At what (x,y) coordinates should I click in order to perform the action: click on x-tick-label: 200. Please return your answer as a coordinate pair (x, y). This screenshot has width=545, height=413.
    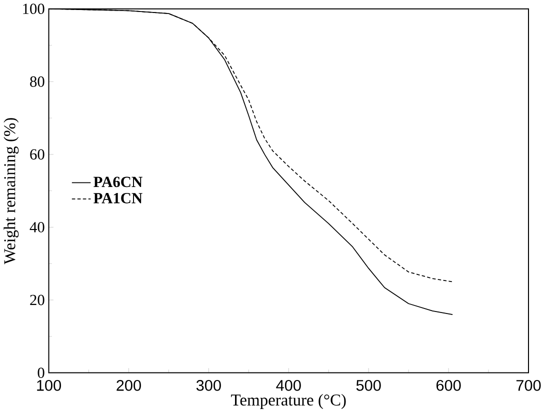
    Looking at the image, I should click on (128, 386).